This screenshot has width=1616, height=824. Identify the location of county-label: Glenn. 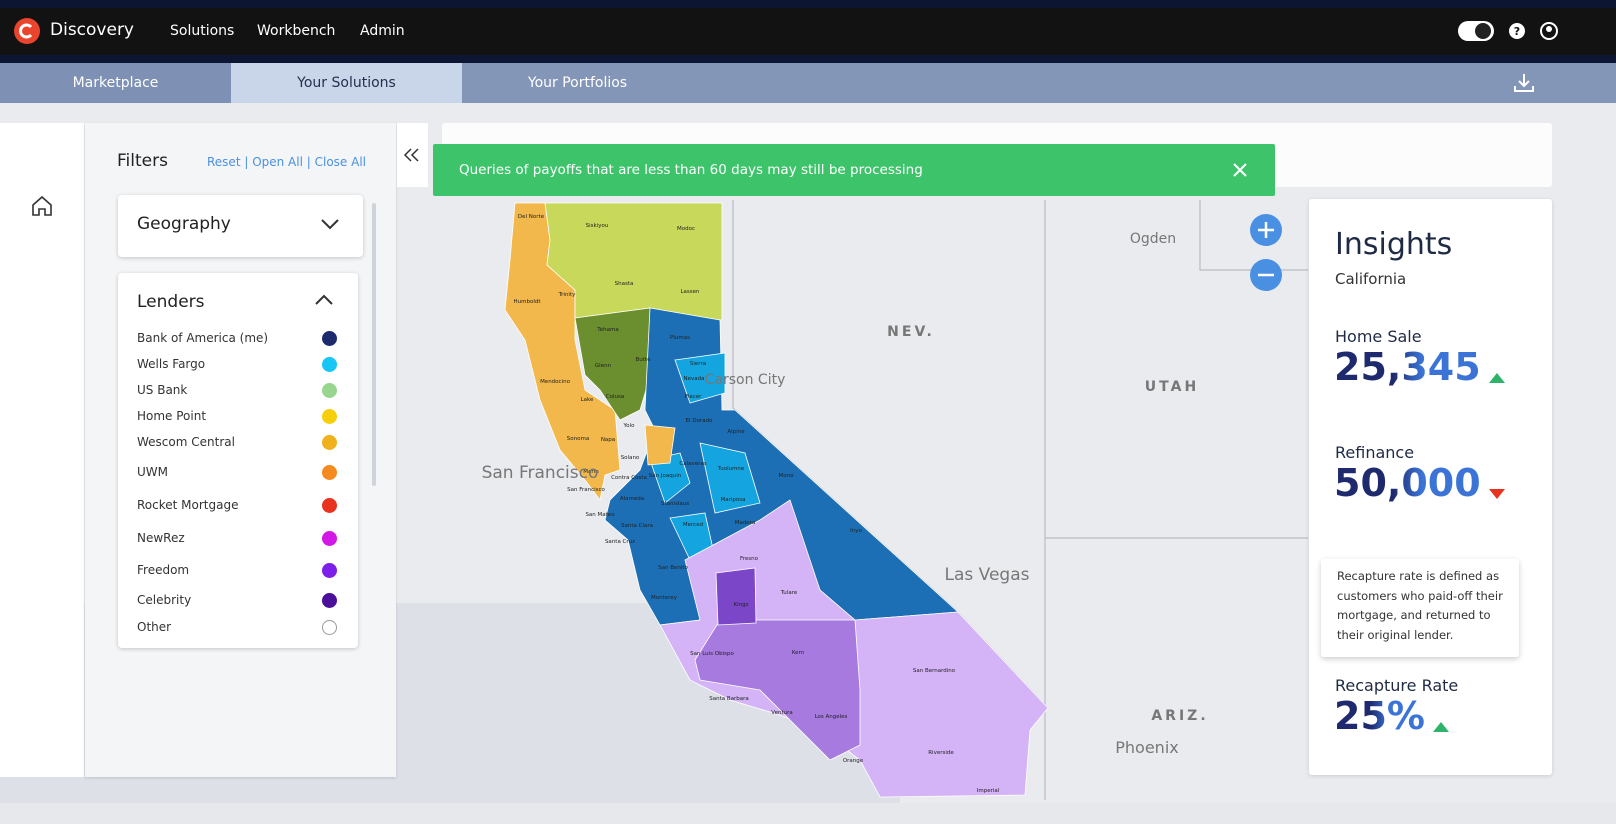
(603, 366).